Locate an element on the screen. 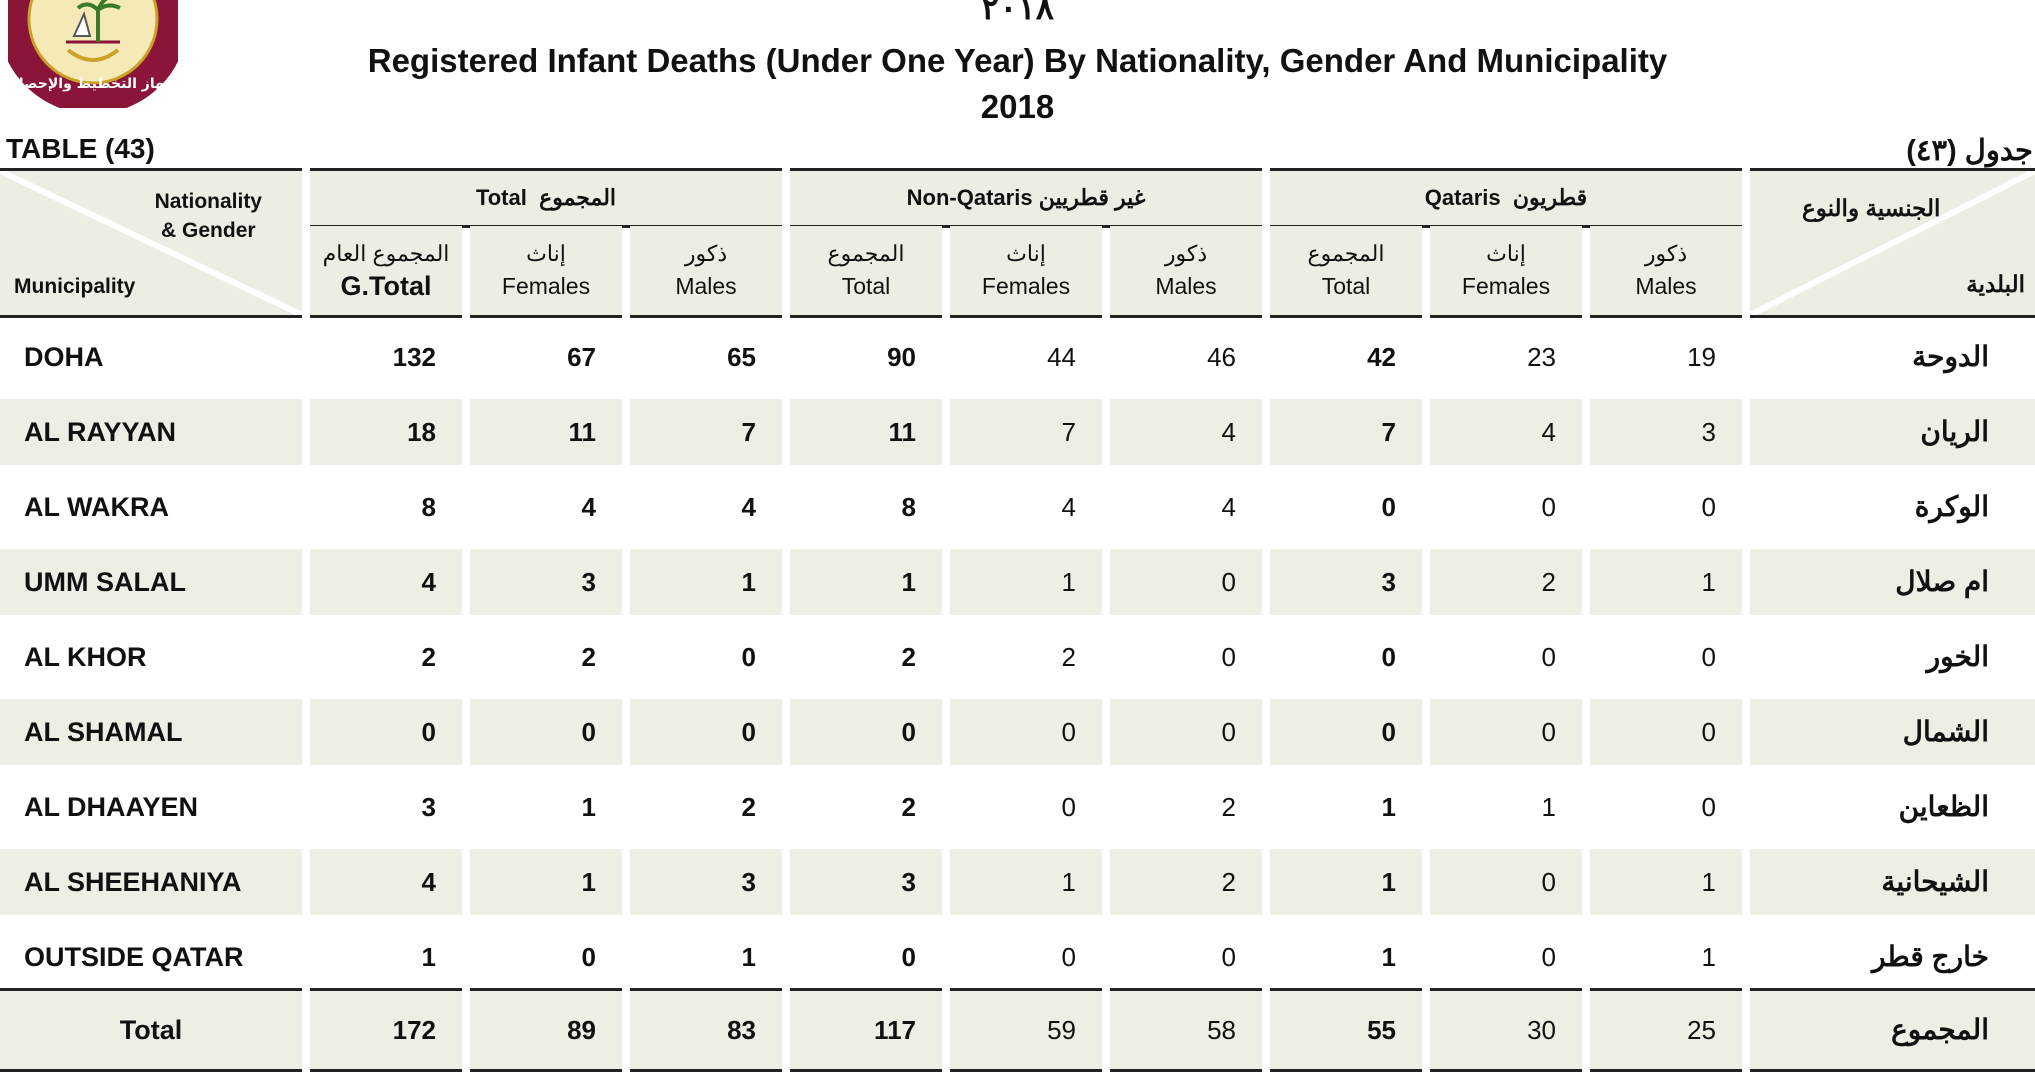 This screenshot has width=2035, height=1072. table-number-ar: جدول (٤٣) is located at coordinates (1969, 151).